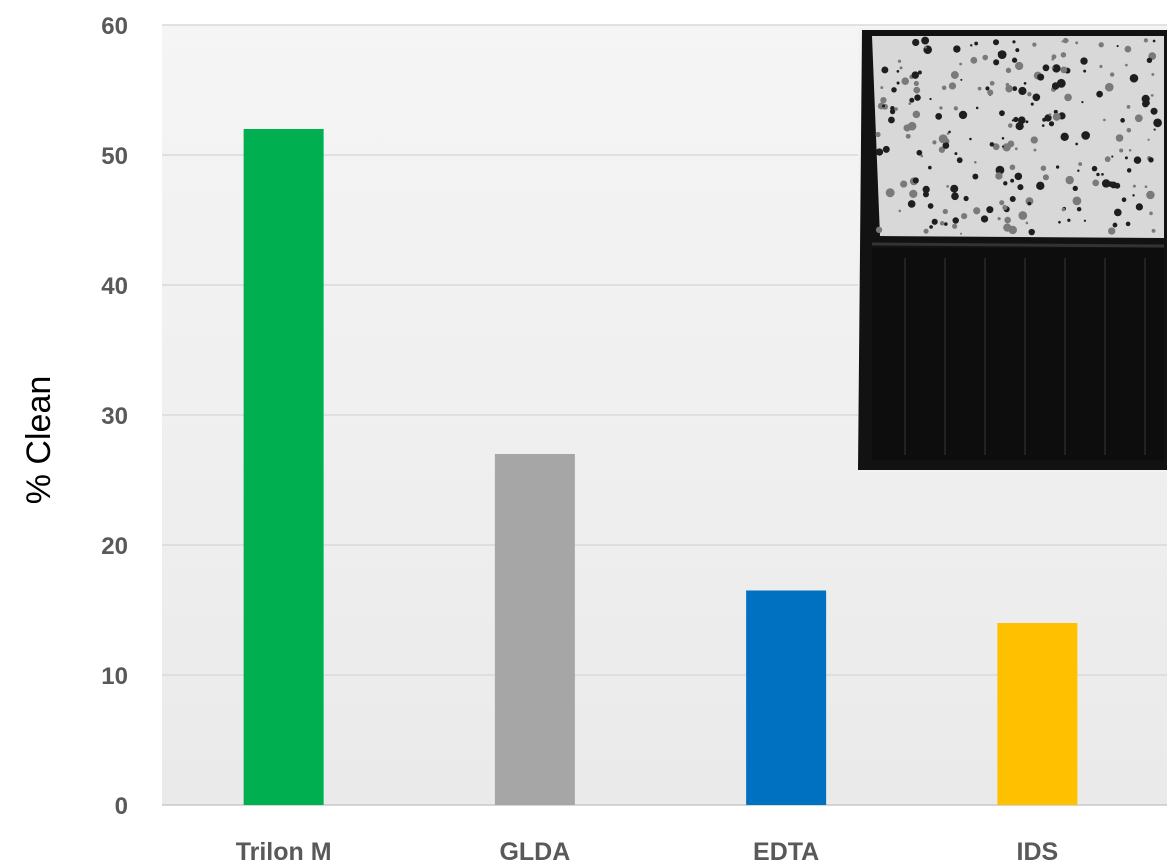  What do you see at coordinates (534, 852) in the screenshot?
I see `x-category-label: GLDA` at bounding box center [534, 852].